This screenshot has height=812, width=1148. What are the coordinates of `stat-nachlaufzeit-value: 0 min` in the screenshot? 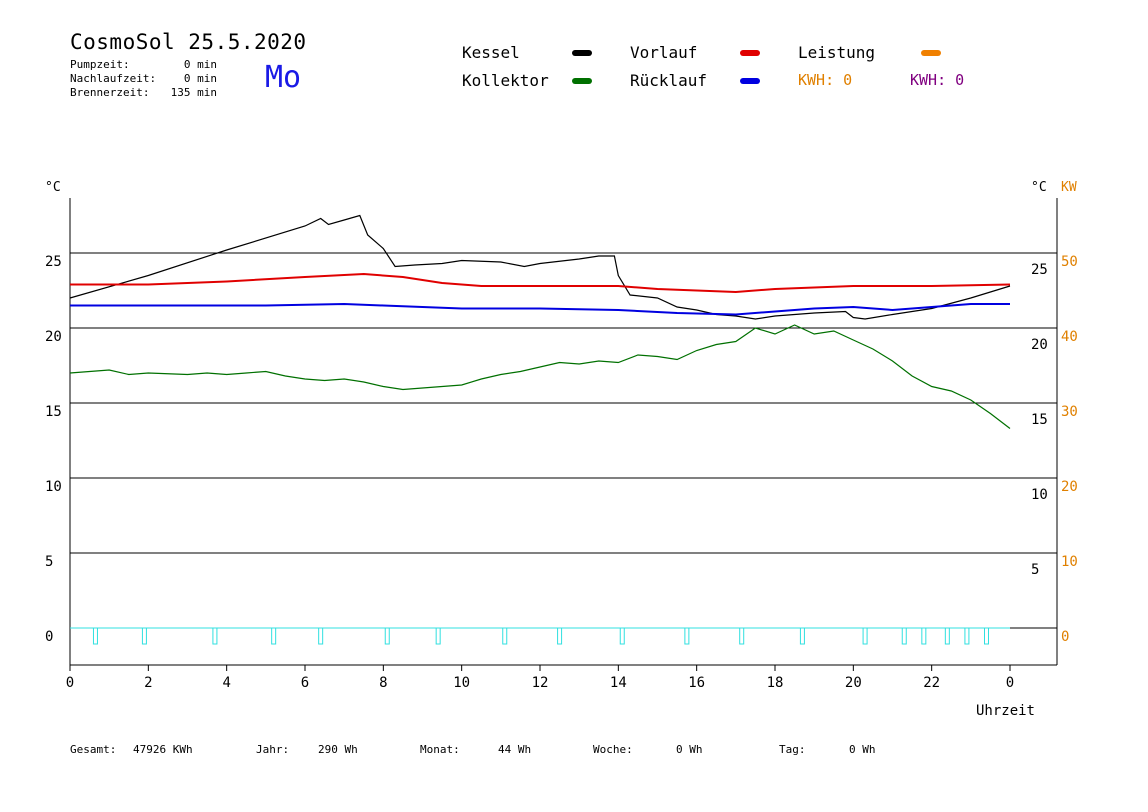 It's located at (200, 78).